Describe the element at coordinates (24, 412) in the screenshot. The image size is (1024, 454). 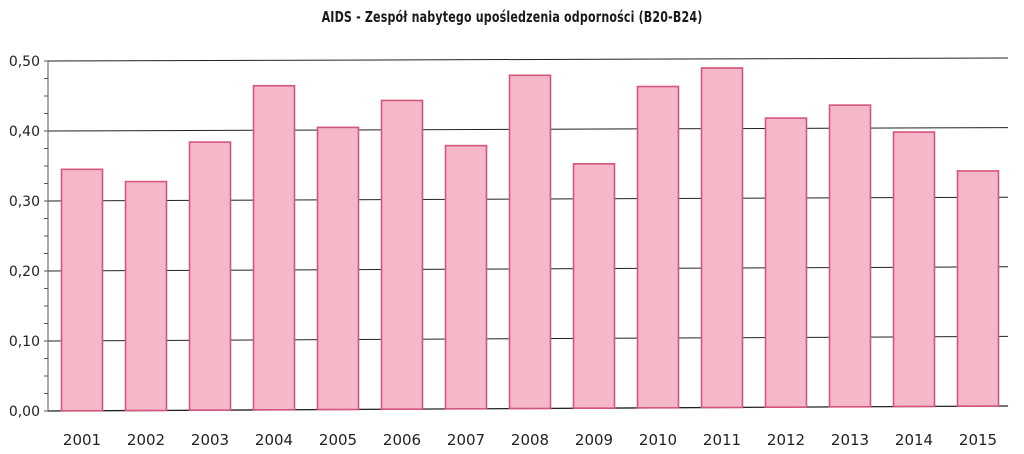
I see `y-tick-label: 0,00` at that location.